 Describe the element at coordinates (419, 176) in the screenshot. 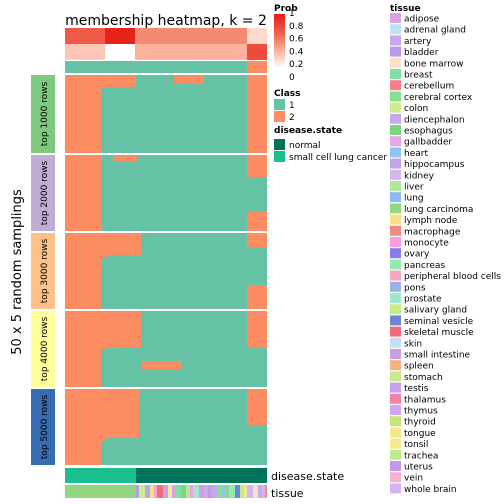

I see `legend-tissue-label: kidney` at that location.